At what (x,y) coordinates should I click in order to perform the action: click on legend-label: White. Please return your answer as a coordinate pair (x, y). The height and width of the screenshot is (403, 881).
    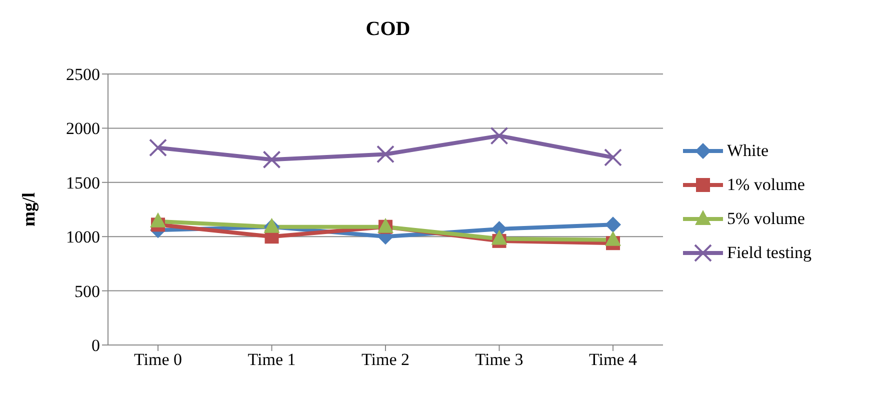
    Looking at the image, I should click on (748, 151).